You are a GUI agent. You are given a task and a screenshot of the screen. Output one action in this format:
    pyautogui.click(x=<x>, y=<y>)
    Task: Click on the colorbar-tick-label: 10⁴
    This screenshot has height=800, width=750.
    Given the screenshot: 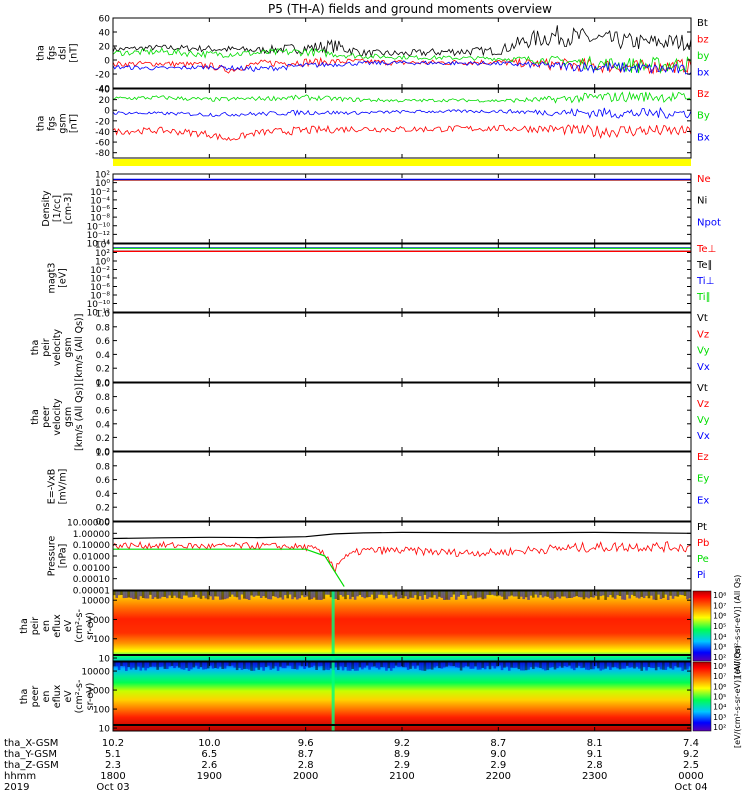 What is the action you would take?
    pyautogui.click(x=719, y=636)
    